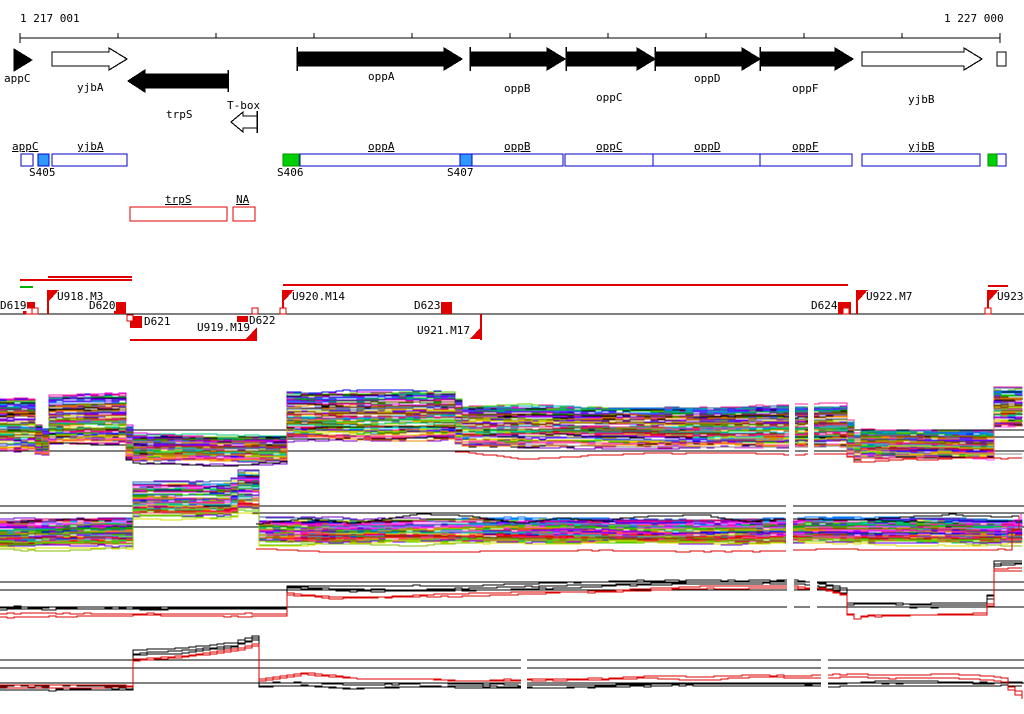 The height and width of the screenshot is (714, 1024). Describe the element at coordinates (90, 146) in the screenshot. I see `segment-label-yjbA: yjbA` at that location.